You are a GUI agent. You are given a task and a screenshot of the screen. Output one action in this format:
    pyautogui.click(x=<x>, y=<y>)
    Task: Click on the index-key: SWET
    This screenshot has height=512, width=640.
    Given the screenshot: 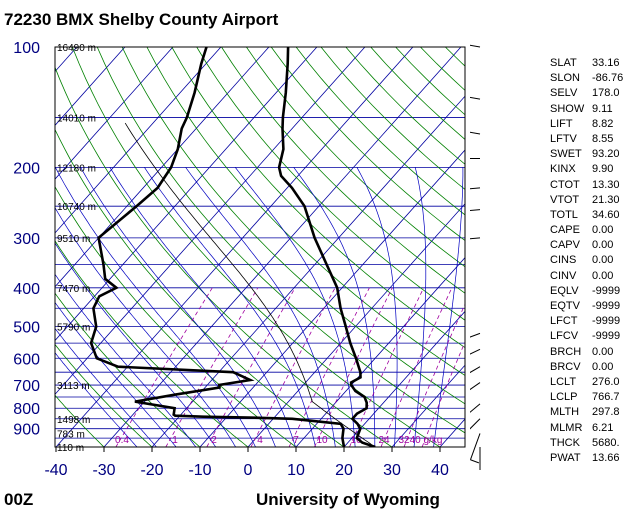 What is the action you would take?
    pyautogui.click(x=566, y=154)
    